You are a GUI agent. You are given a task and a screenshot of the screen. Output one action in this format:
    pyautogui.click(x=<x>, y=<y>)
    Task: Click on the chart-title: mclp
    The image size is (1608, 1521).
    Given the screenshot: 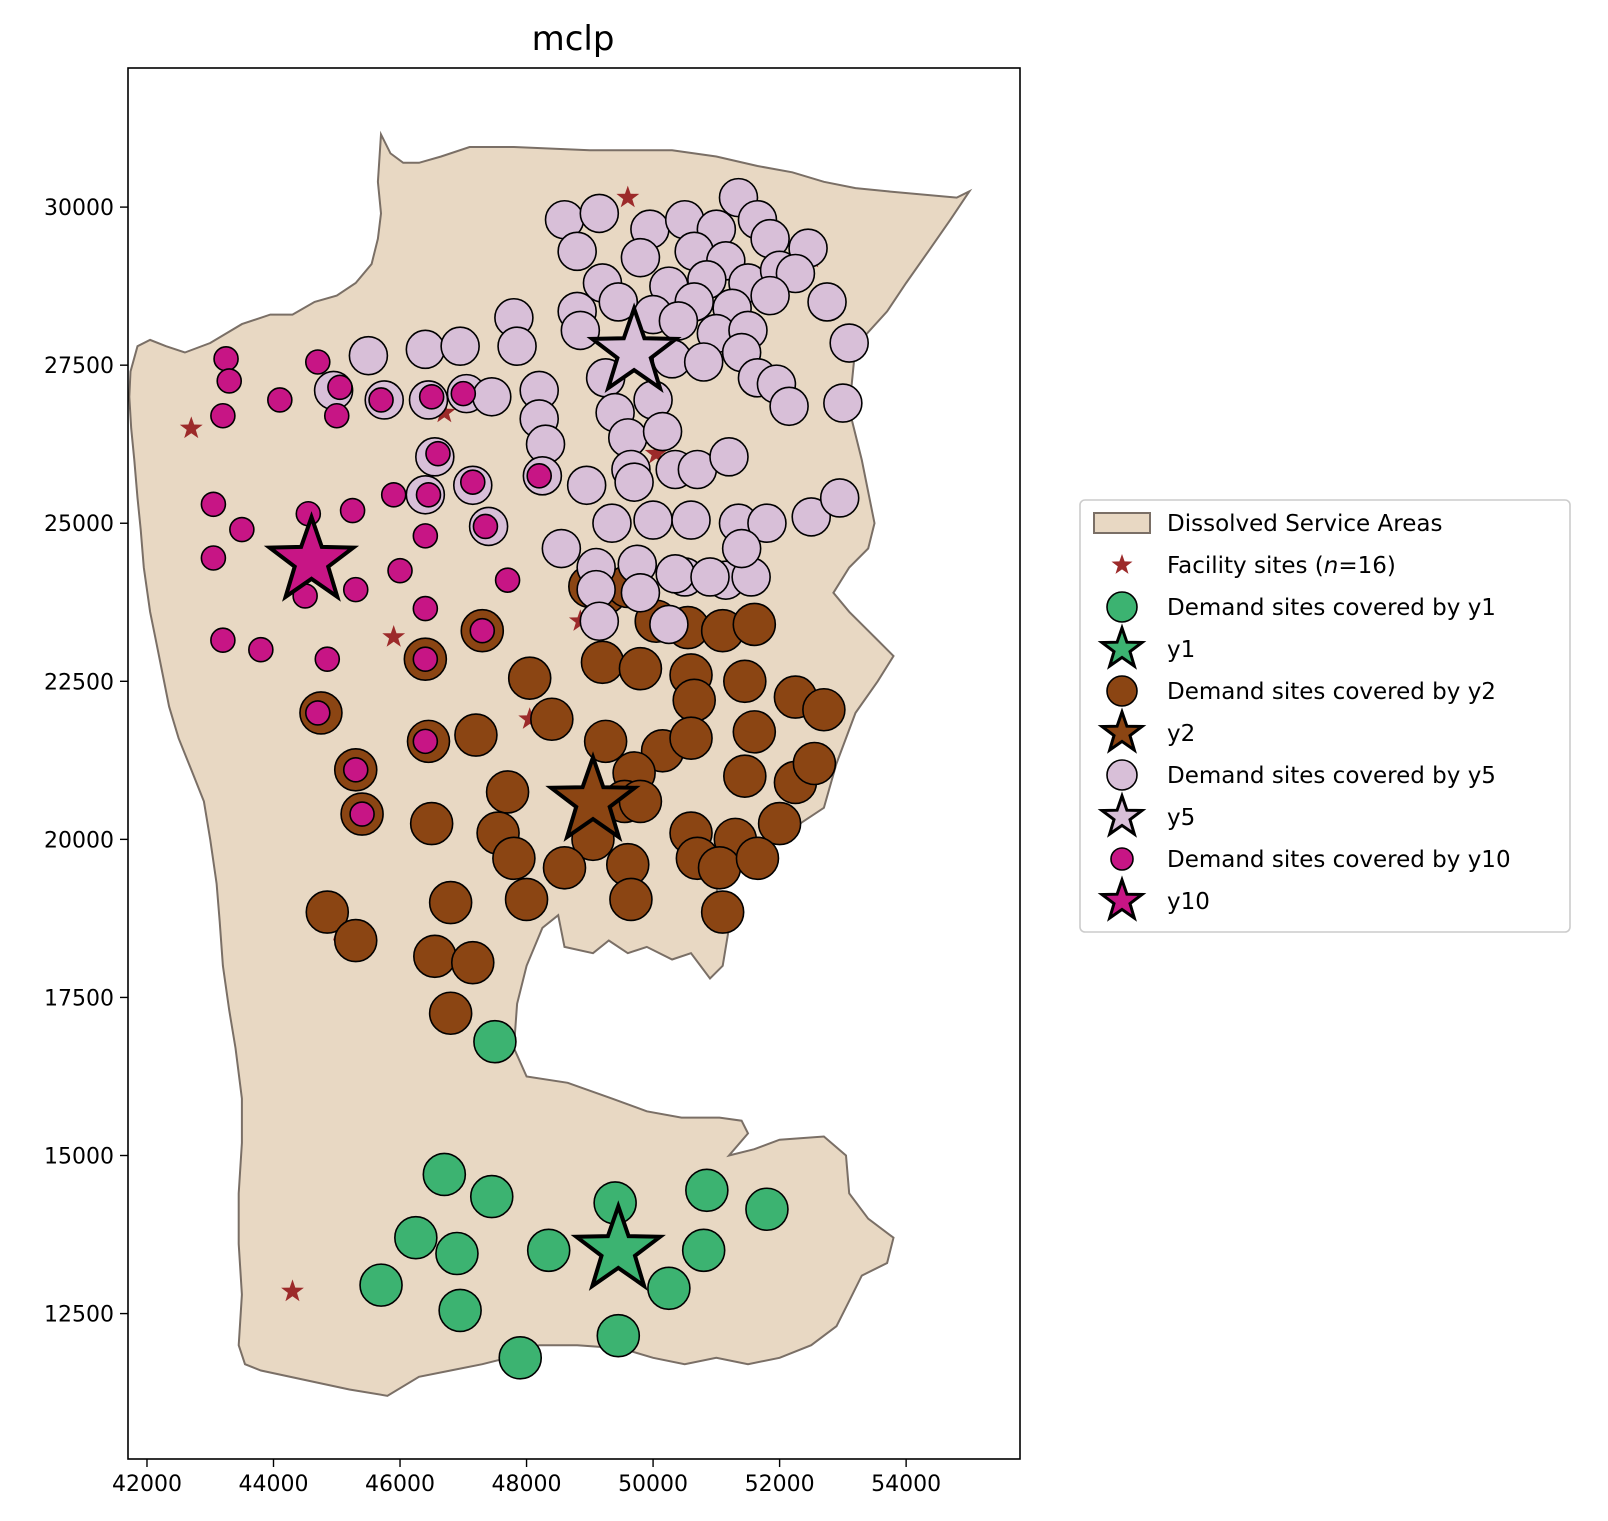 What is the action you would take?
    pyautogui.click(x=573, y=39)
    